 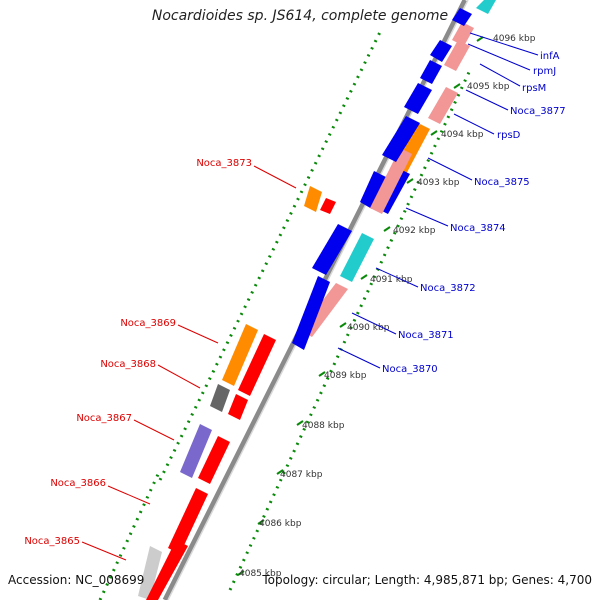 What do you see at coordinates (502, 182) in the screenshot?
I see `label-noca-3875: Noca_3875` at bounding box center [502, 182].